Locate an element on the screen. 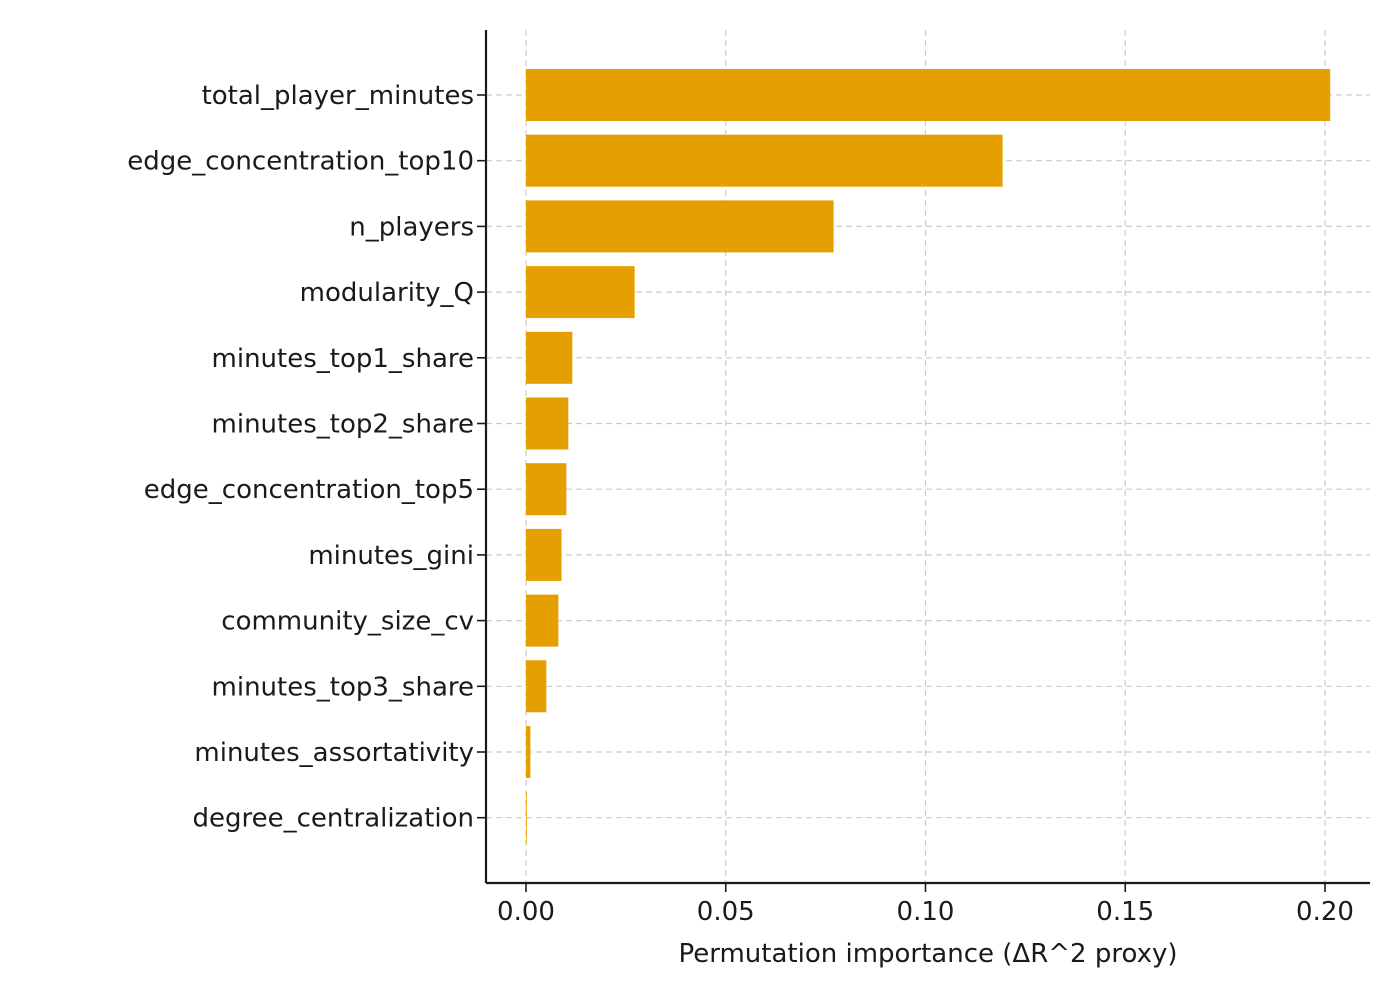  y-tick-label: minutes_gini is located at coordinates (391, 556).